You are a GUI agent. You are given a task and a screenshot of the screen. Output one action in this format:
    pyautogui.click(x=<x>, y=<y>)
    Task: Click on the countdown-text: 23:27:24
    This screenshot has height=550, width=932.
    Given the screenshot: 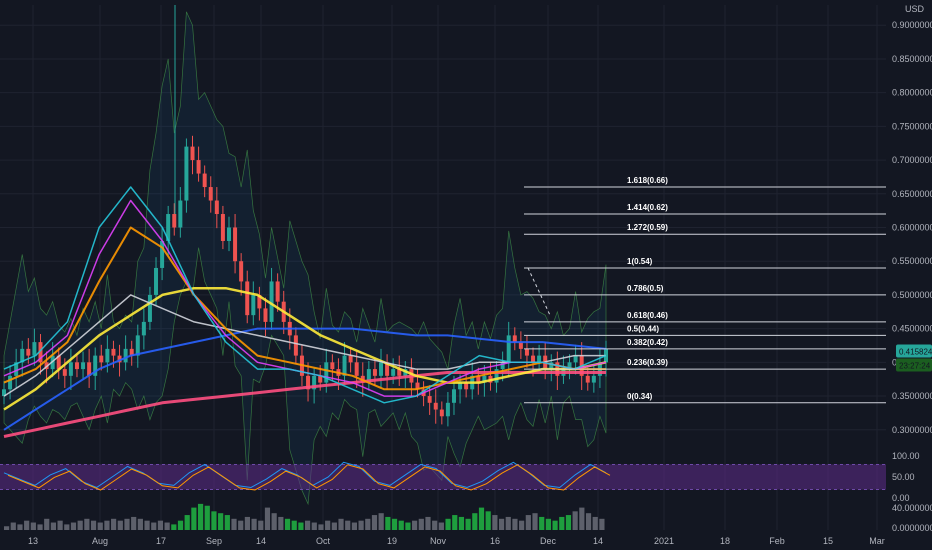 What is the action you would take?
    pyautogui.click(x=915, y=366)
    